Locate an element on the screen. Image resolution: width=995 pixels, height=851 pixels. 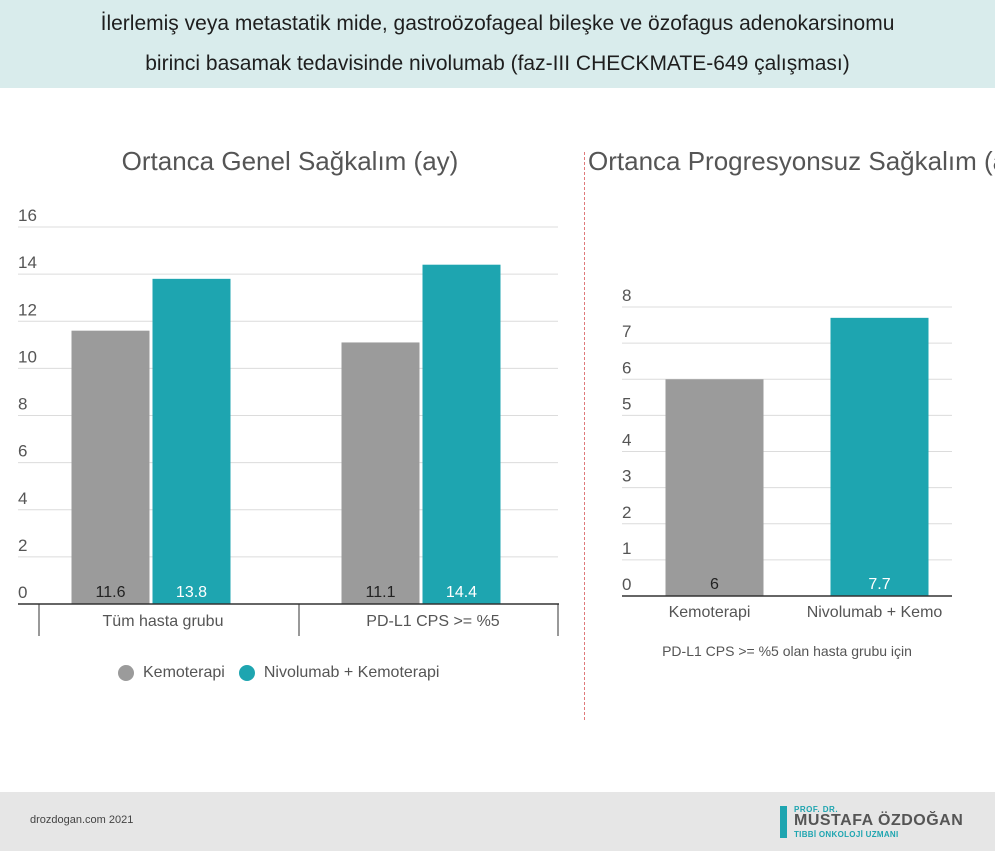
pfs-y-tick-label: 1 is located at coordinates (626, 548).